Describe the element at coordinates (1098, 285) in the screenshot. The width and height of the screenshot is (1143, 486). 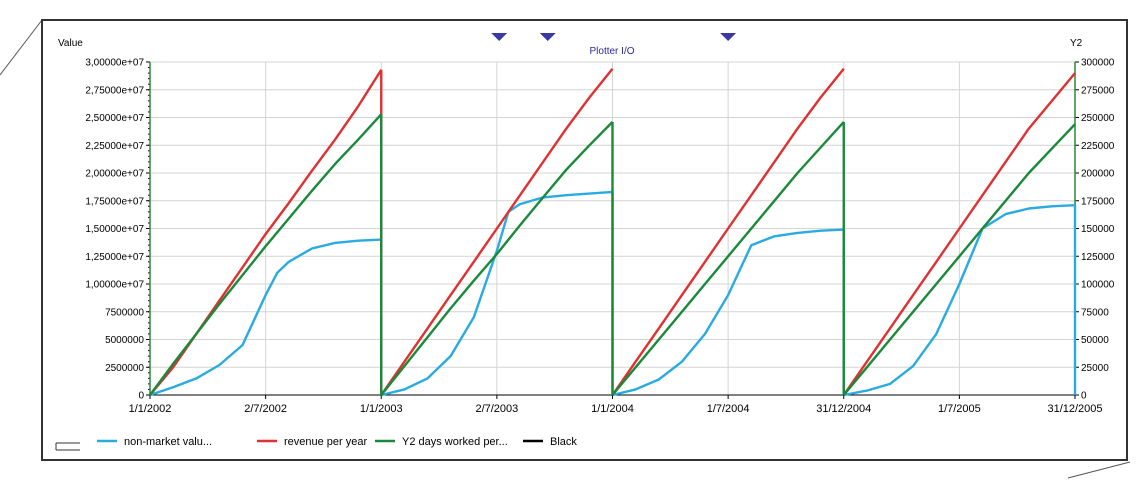
I see `y-tick-label-right: 100000` at that location.